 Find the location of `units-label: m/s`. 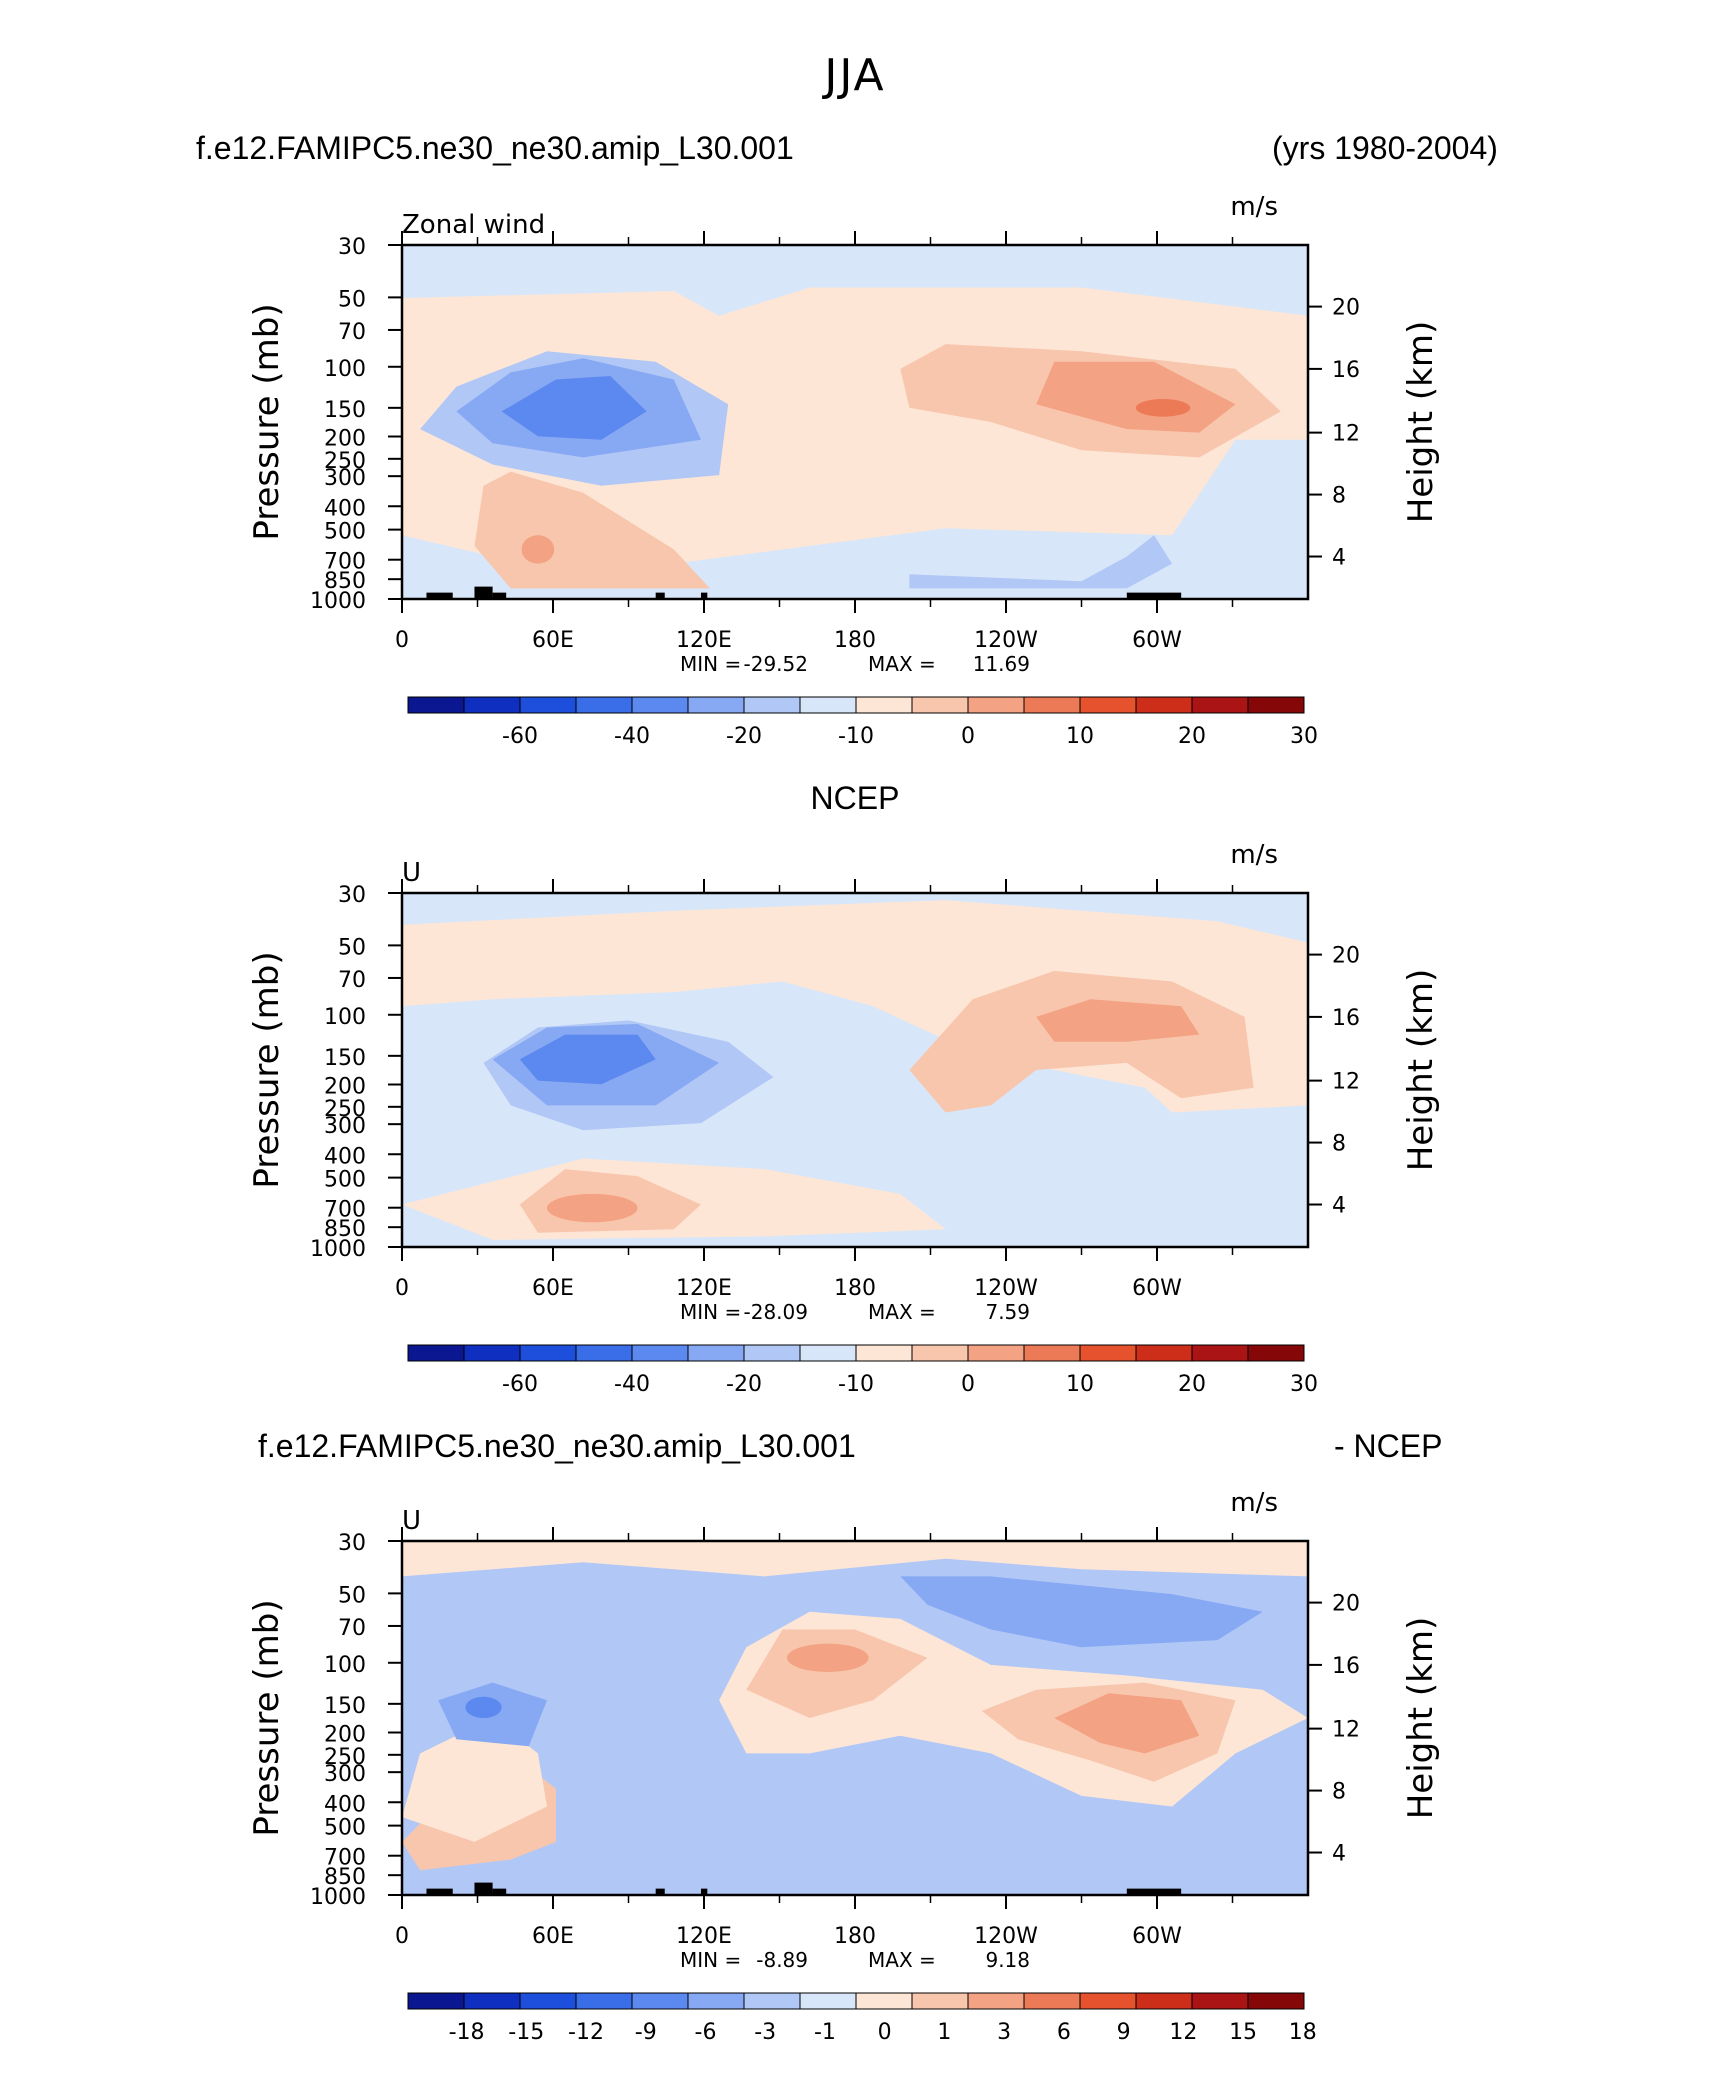

units-label: m/s is located at coordinates (1254, 1503).